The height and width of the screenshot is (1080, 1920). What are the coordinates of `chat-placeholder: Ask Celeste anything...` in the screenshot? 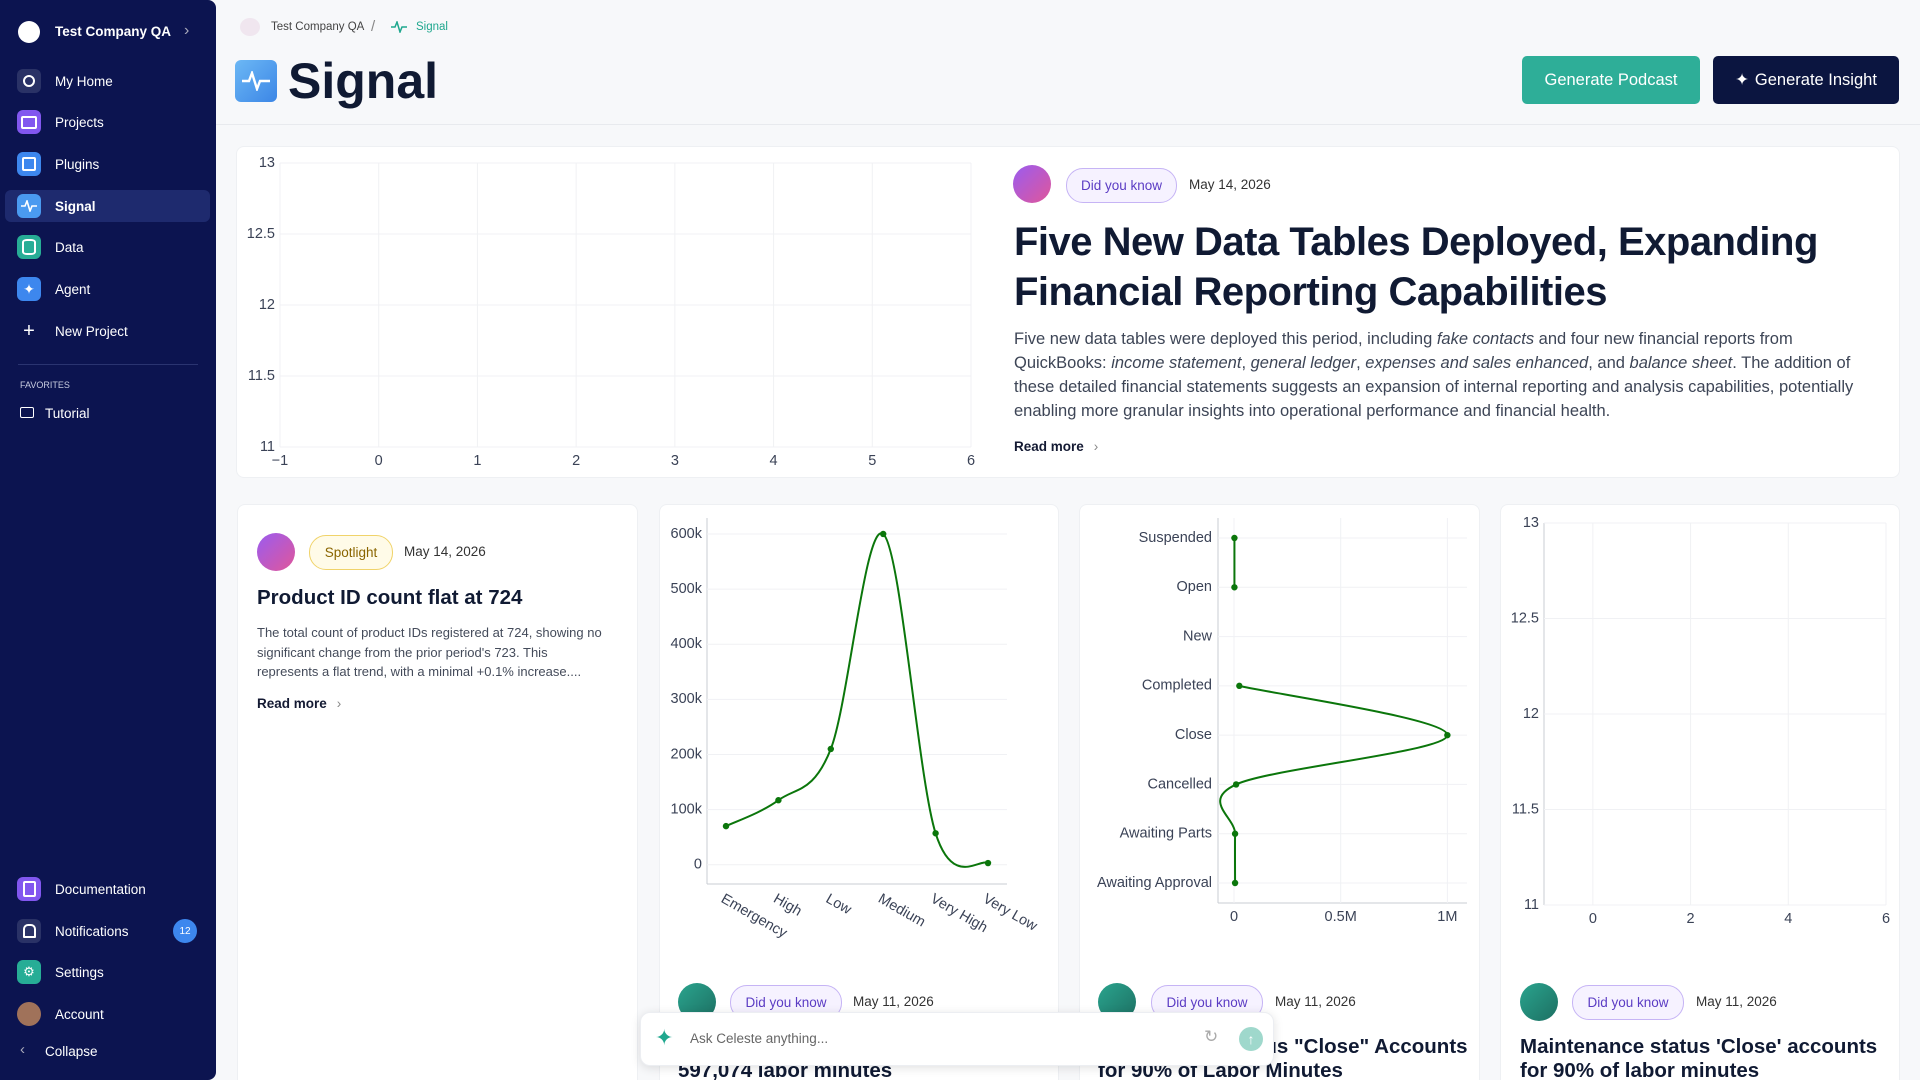 It's located at (759, 1038).